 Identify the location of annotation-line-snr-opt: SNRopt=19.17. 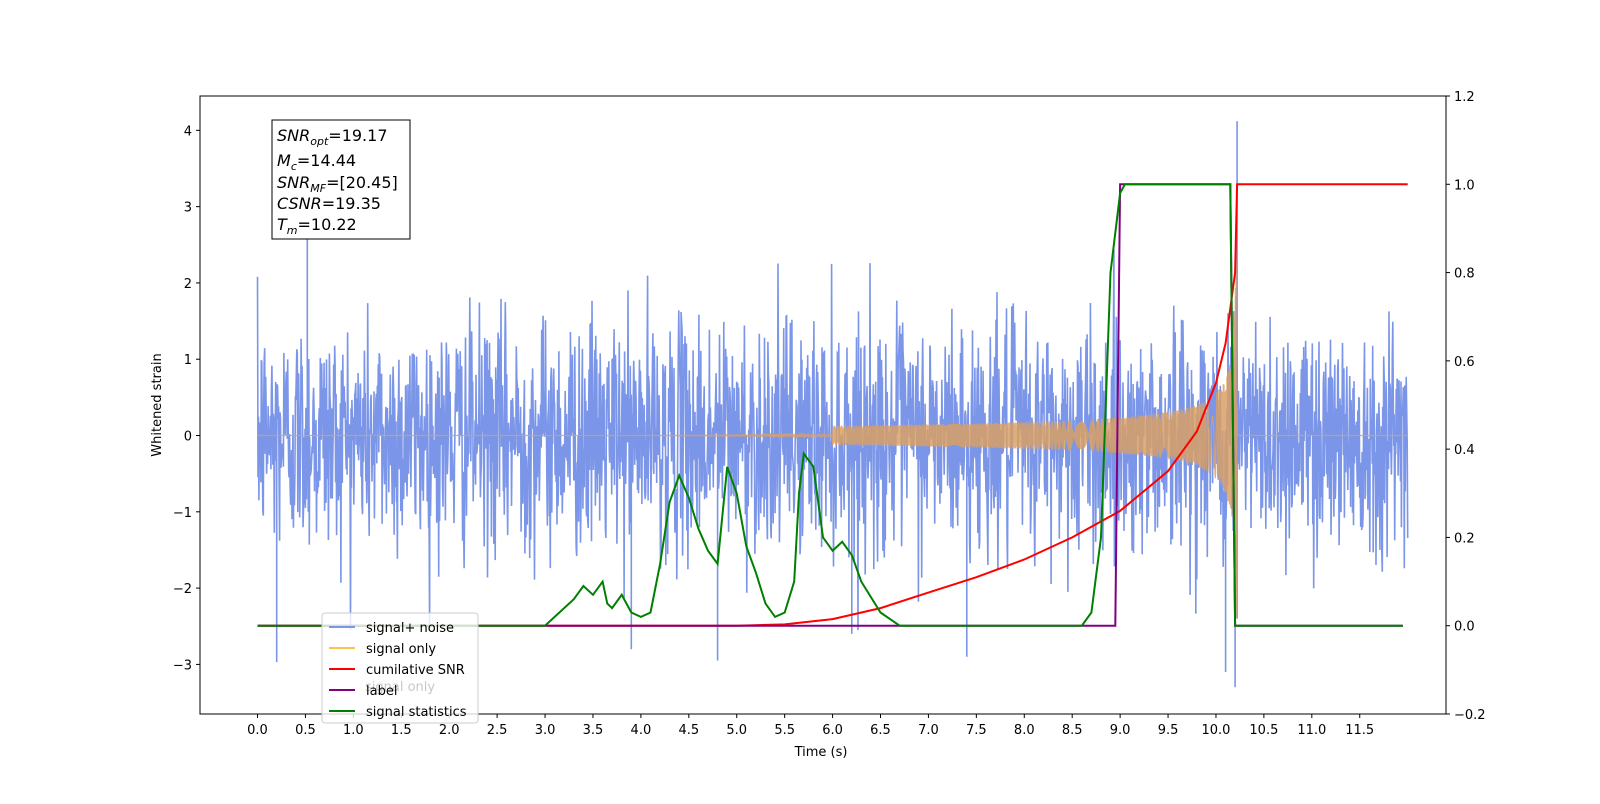
(332, 137).